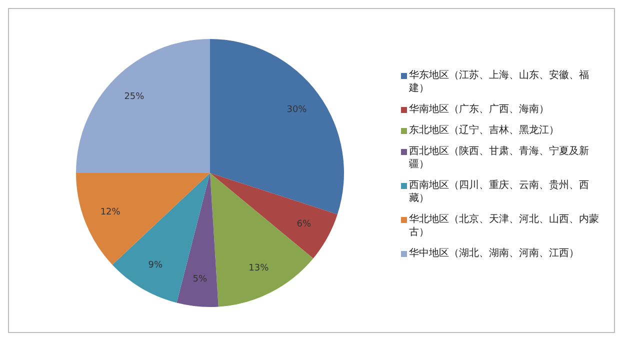 The height and width of the screenshot is (338, 619). I want to click on legend-label: 华北地区（北京、天津、河北、山西、内蒙古）, so click(504, 226).